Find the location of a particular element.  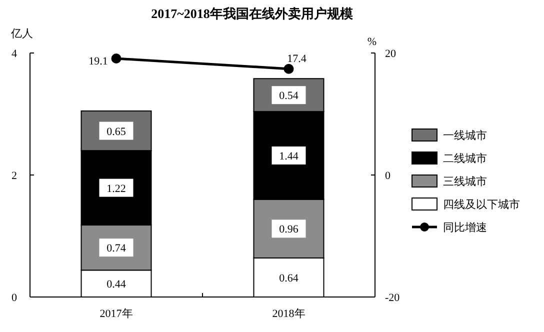

y-tick-label: 2 is located at coordinates (14, 176).